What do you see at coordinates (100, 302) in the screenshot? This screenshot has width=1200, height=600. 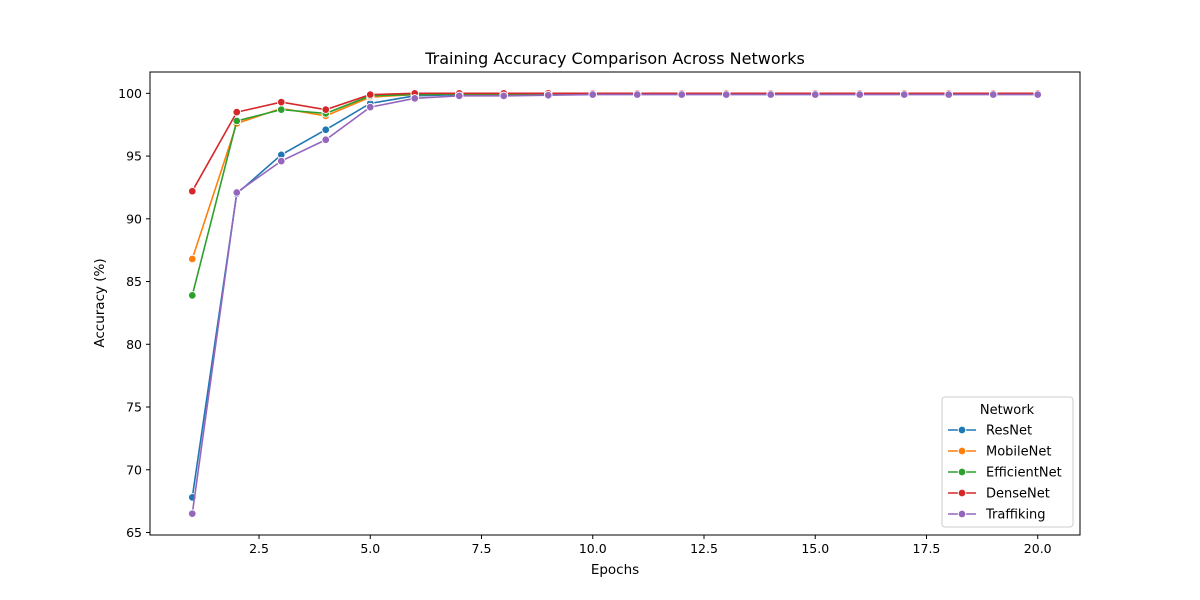 I see `y-axis-label: Accuracy (%)` at bounding box center [100, 302].